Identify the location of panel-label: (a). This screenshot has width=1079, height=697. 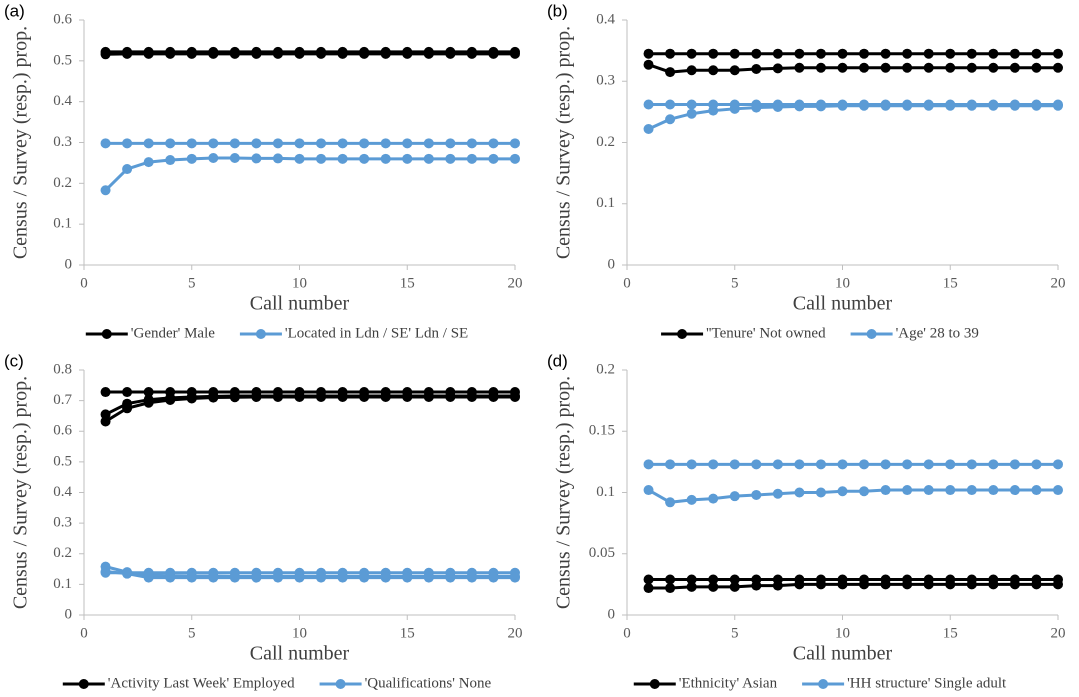
(14, 10).